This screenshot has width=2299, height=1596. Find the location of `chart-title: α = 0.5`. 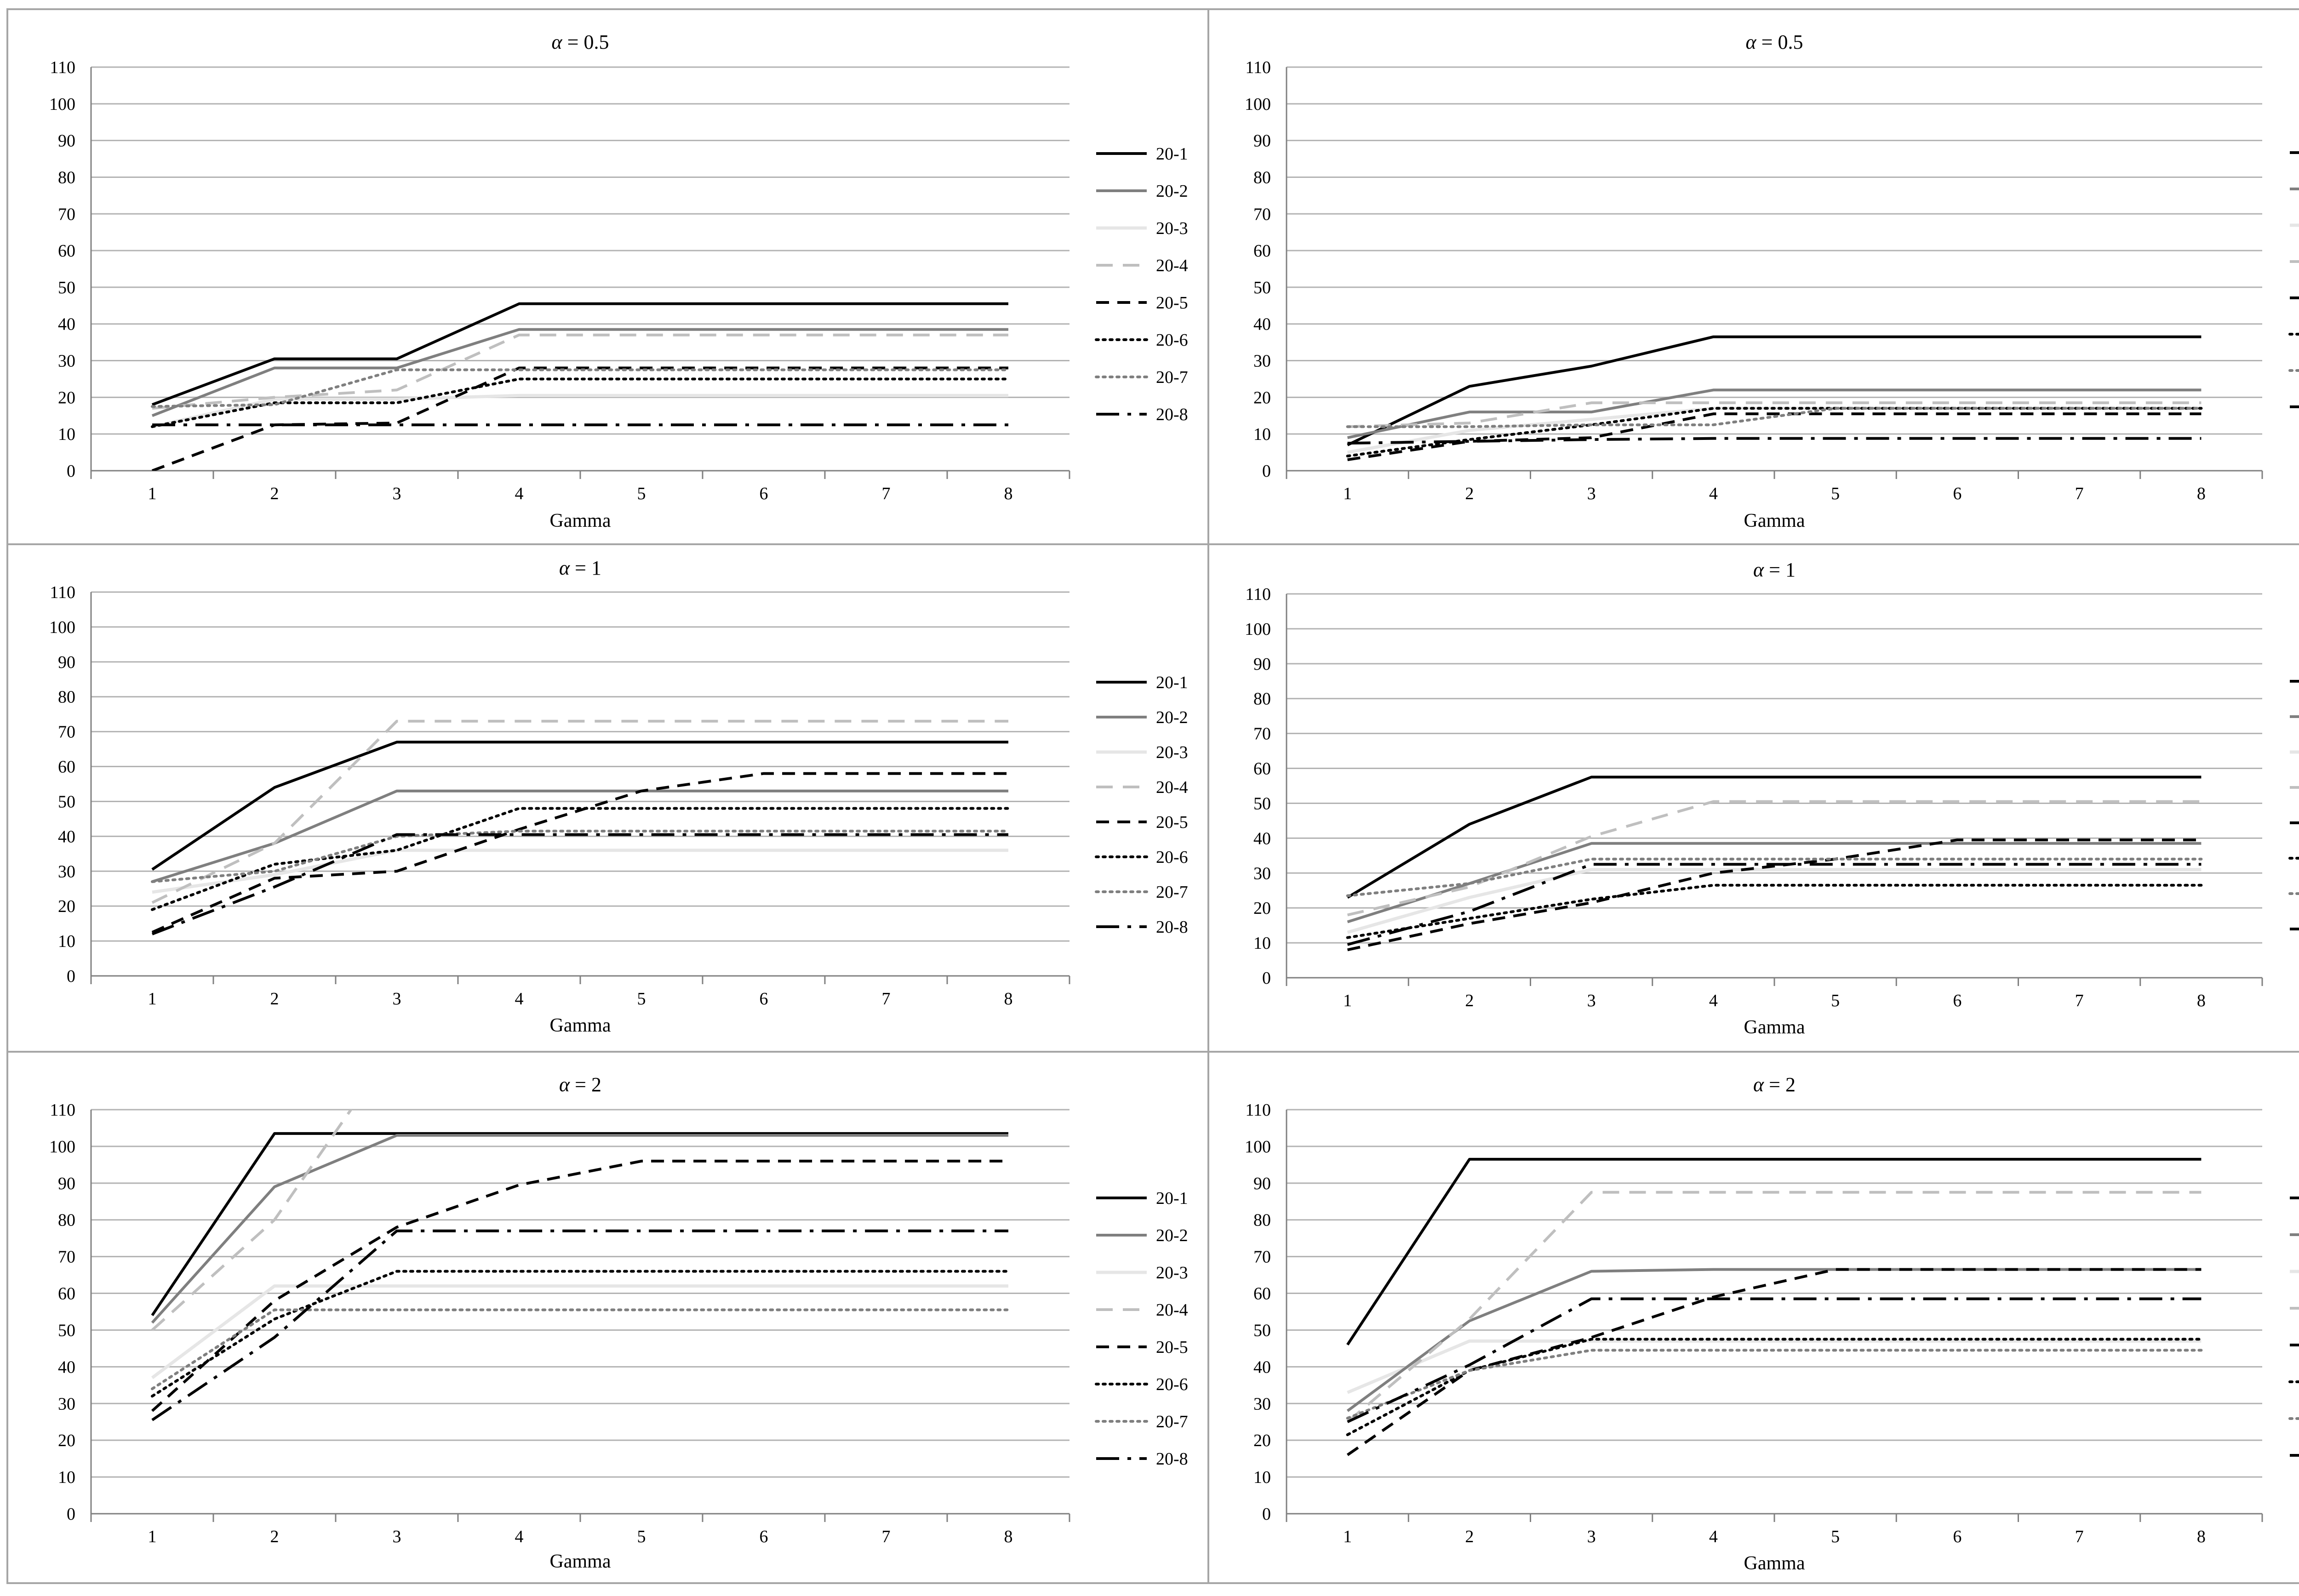

chart-title: α = 0.5 is located at coordinates (580, 42).